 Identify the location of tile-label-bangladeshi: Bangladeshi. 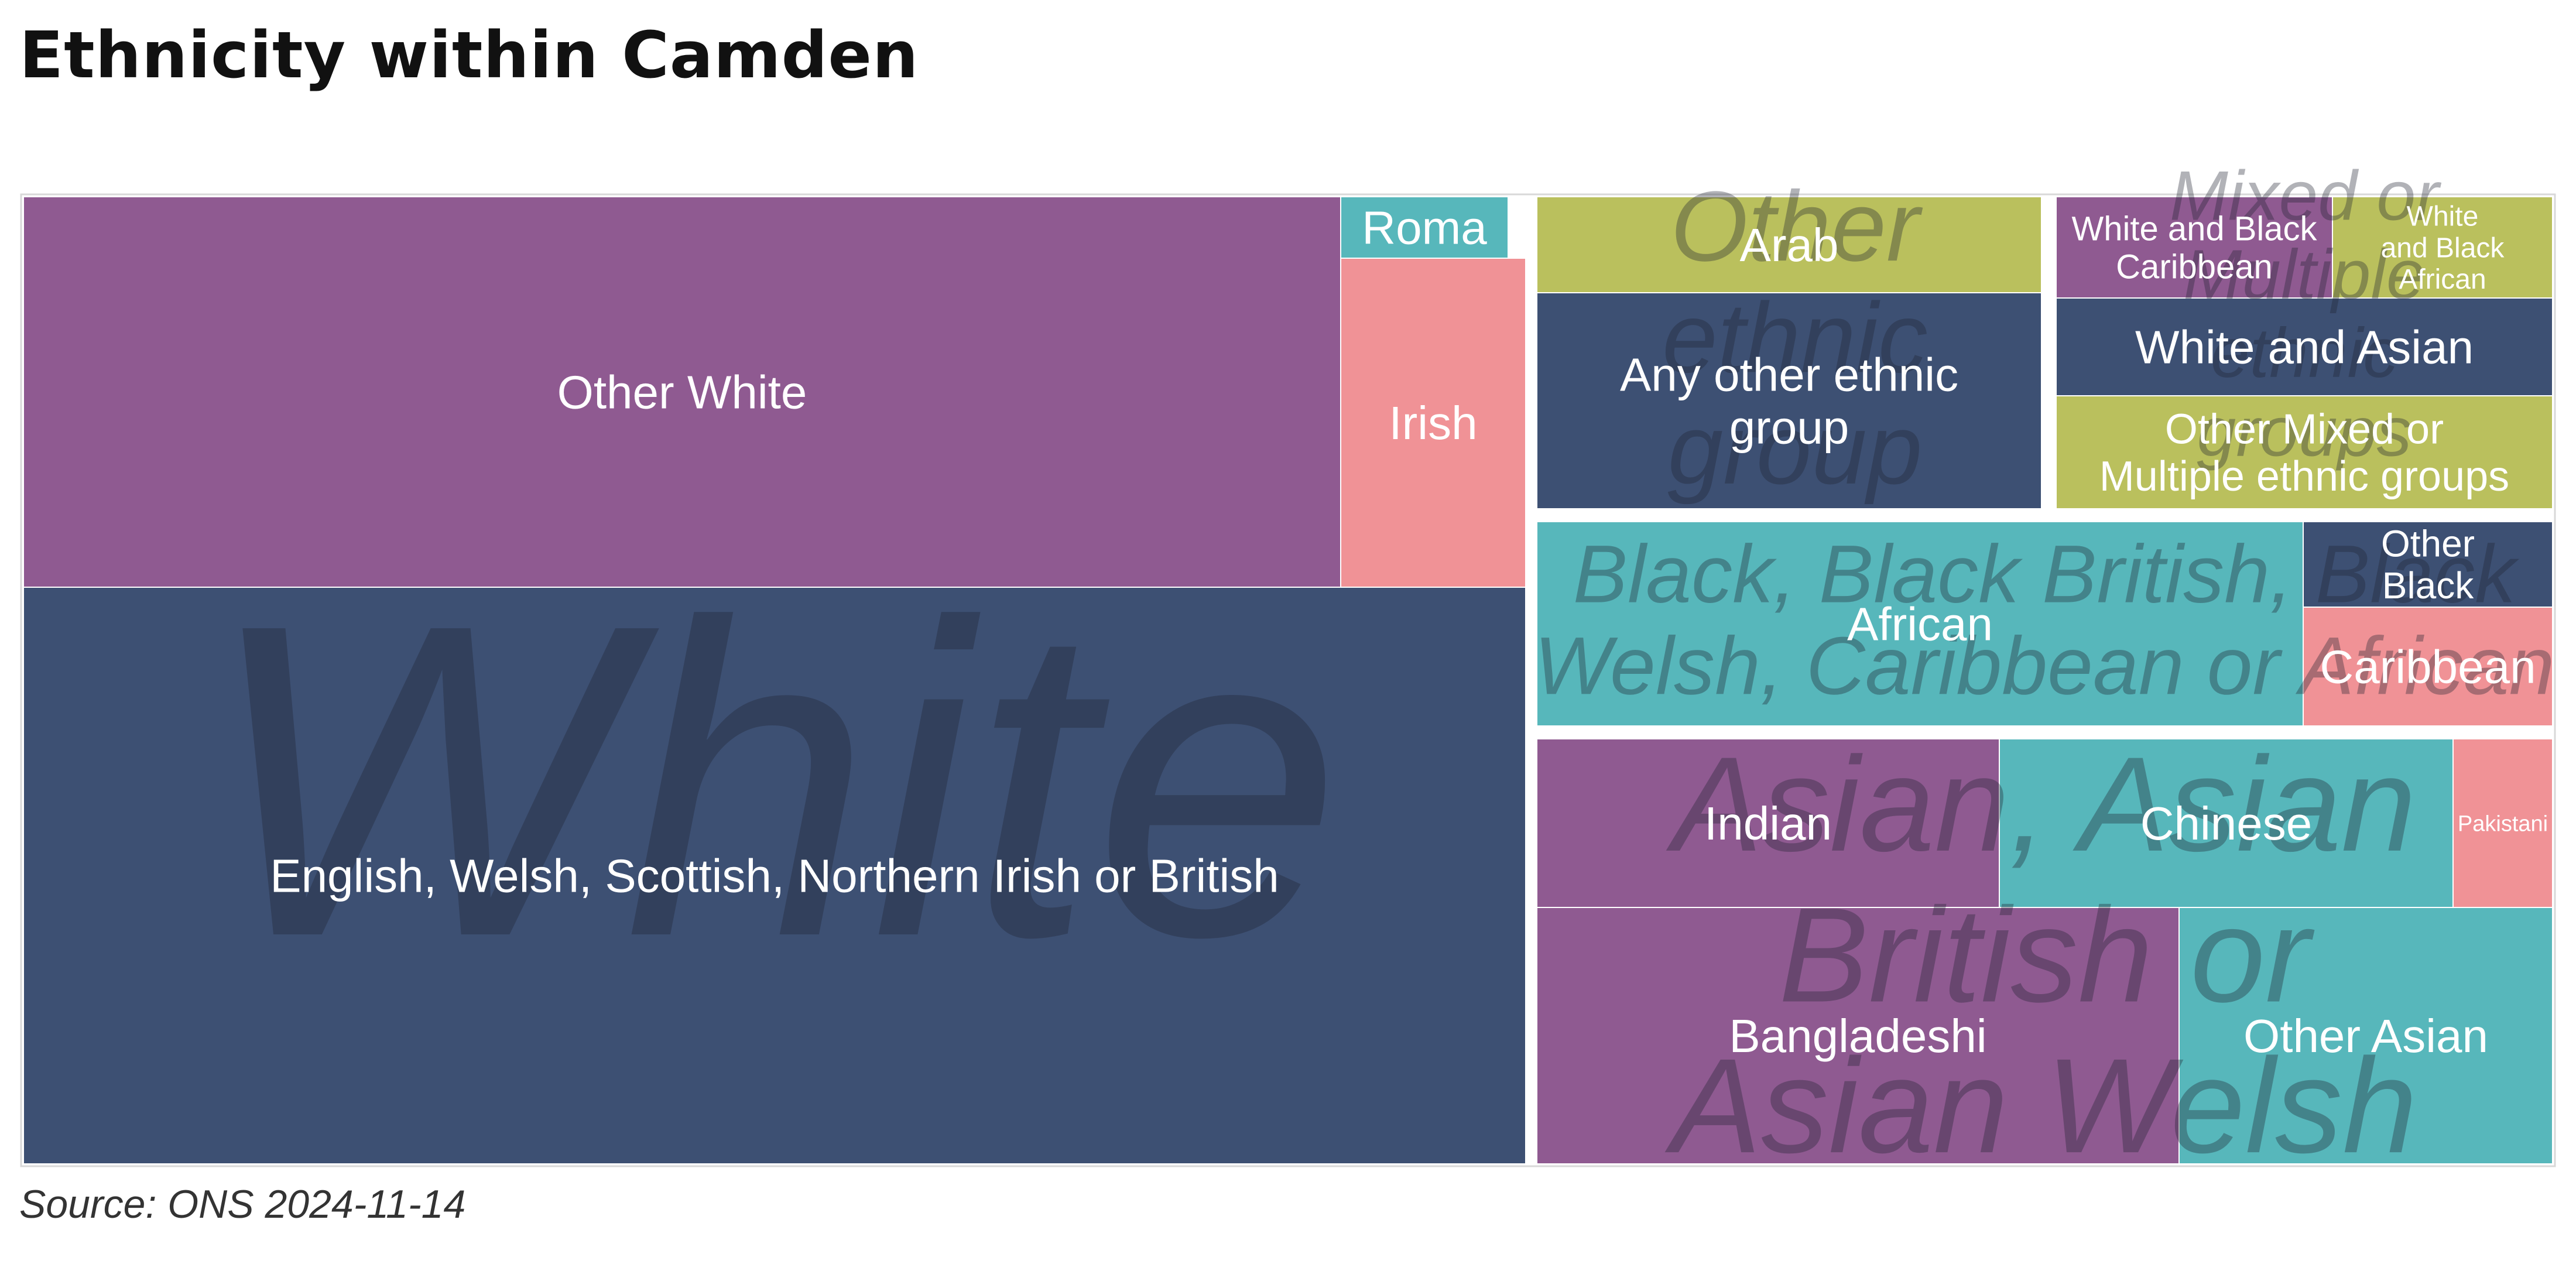
(1857, 1036).